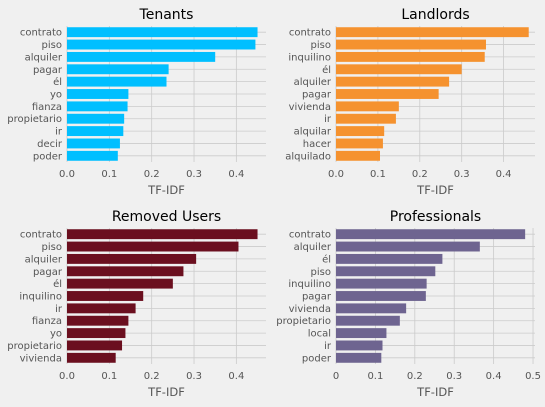 Image resolution: width=545 pixels, height=407 pixels. I want to click on y-tick-label: alquilar, so click(313, 132).